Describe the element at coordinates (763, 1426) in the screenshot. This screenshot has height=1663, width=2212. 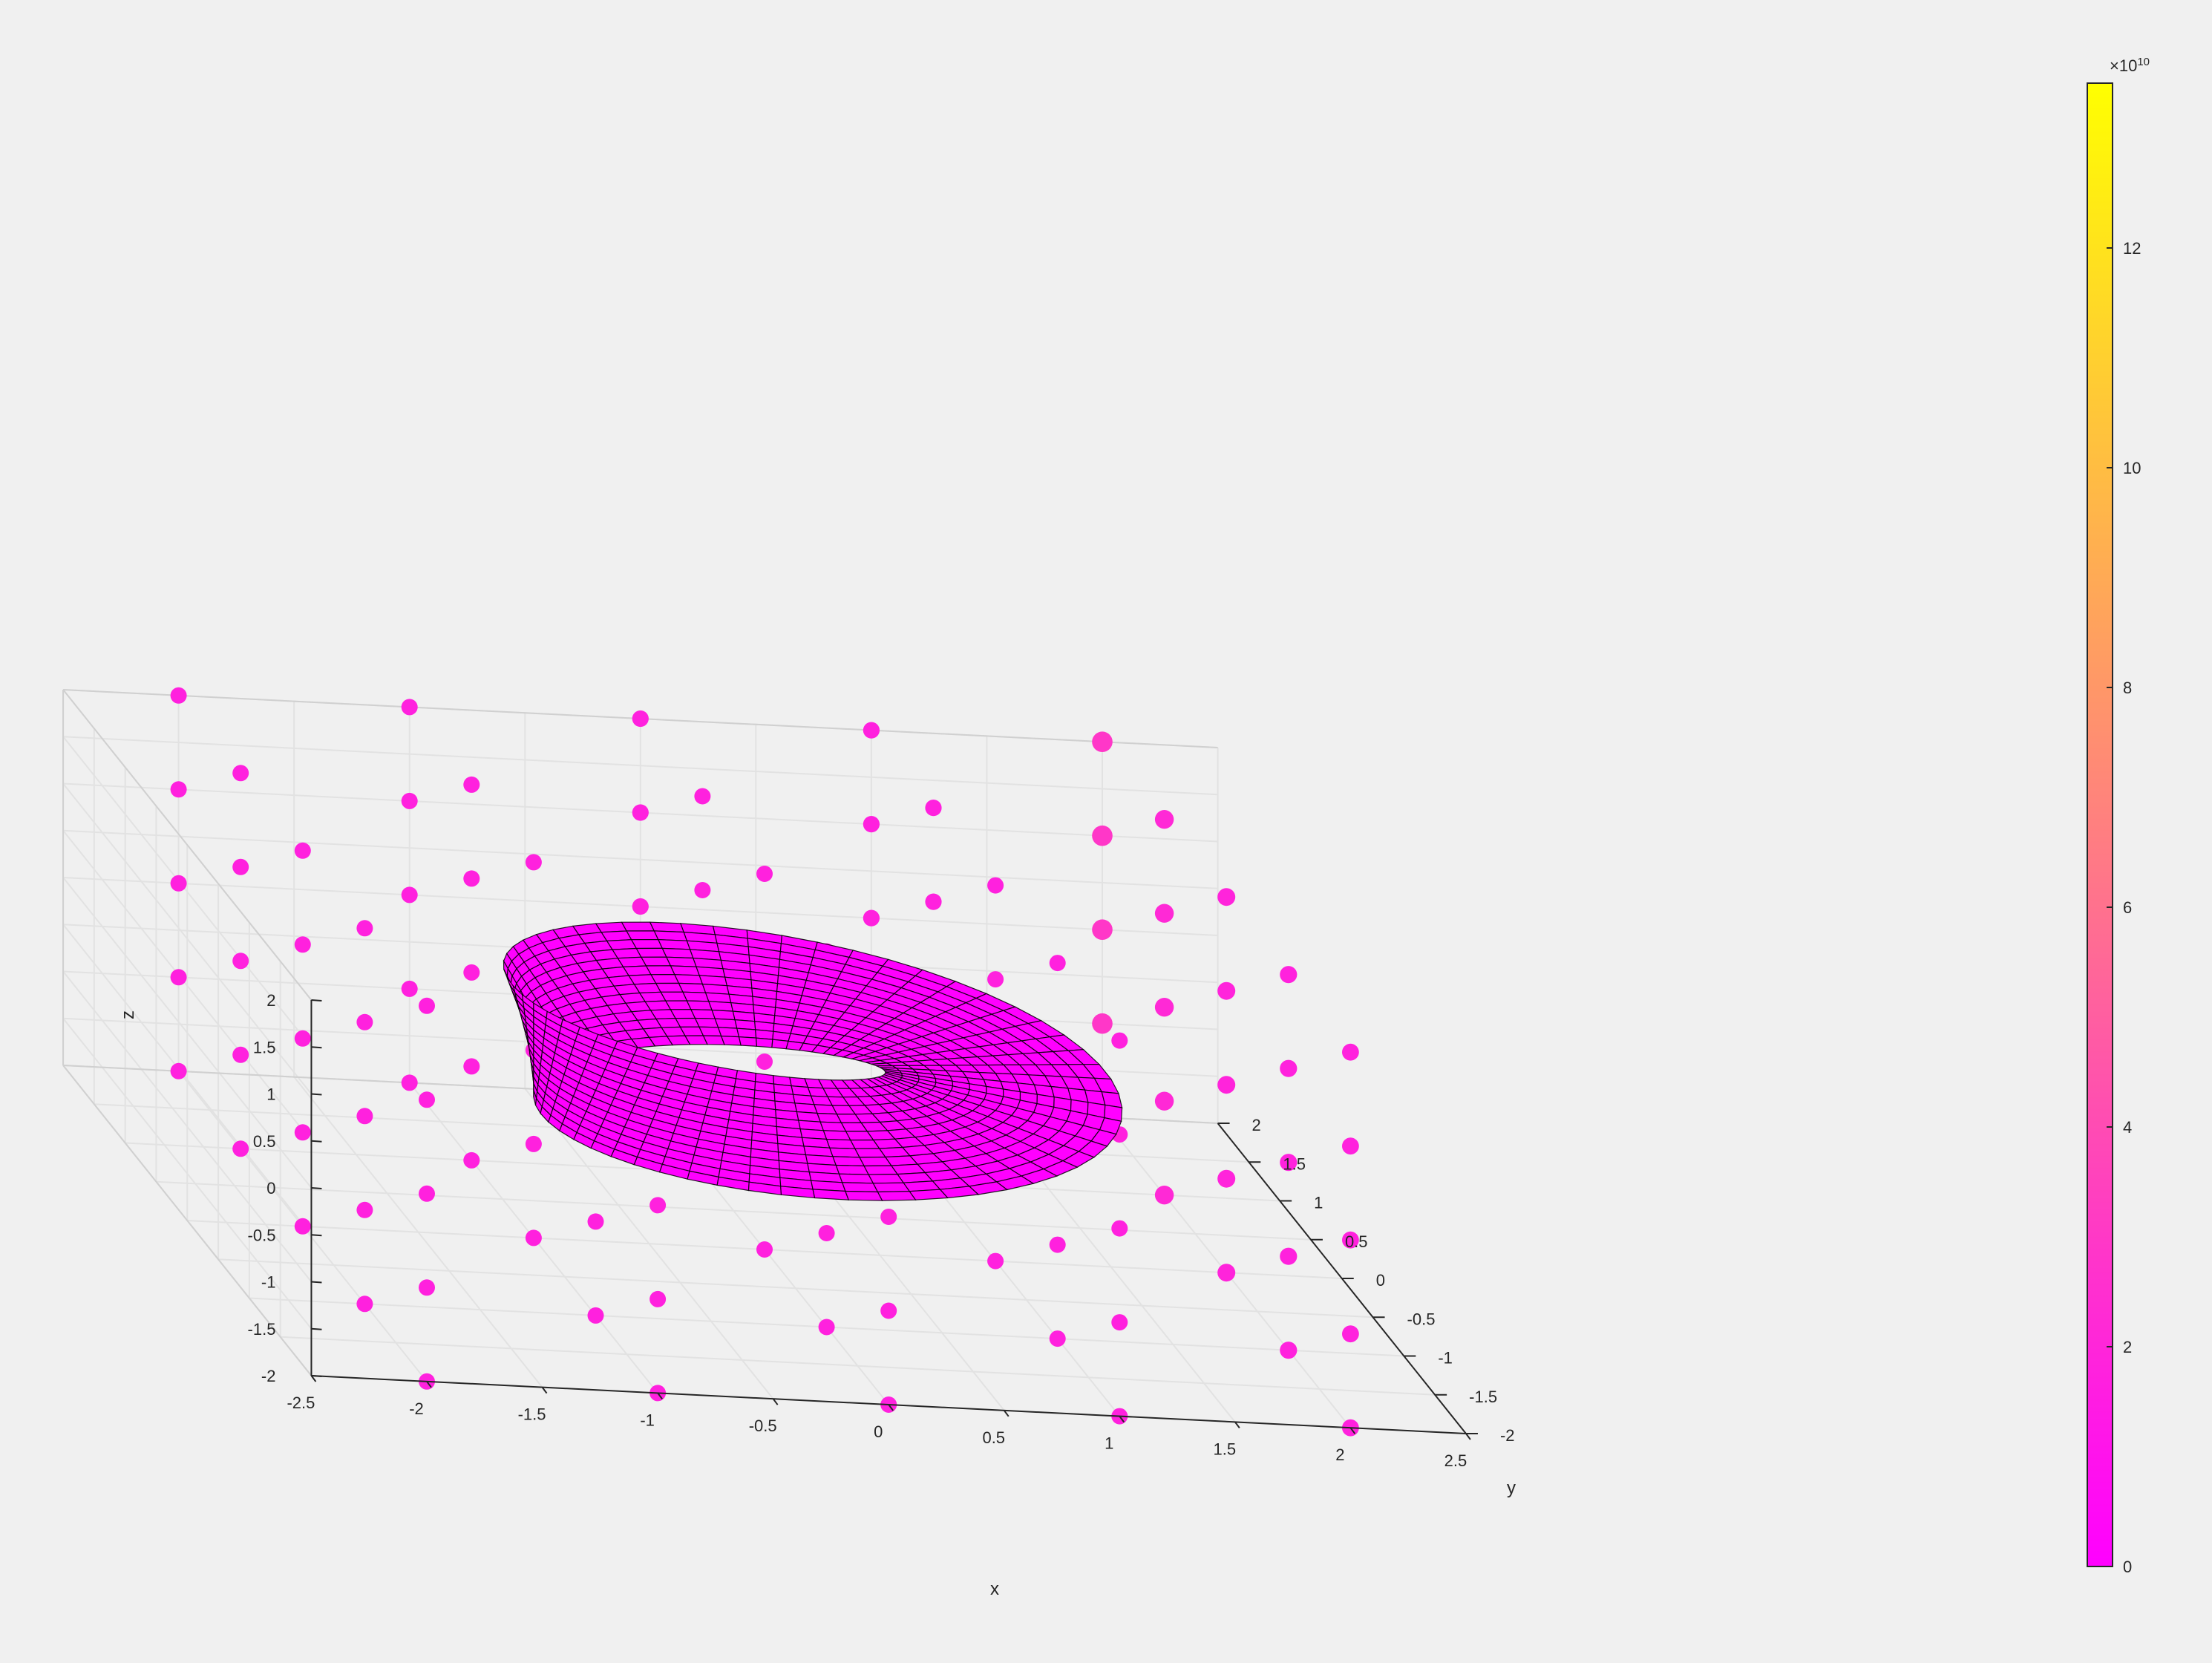
I see `x-tick-label: -0.5` at that location.